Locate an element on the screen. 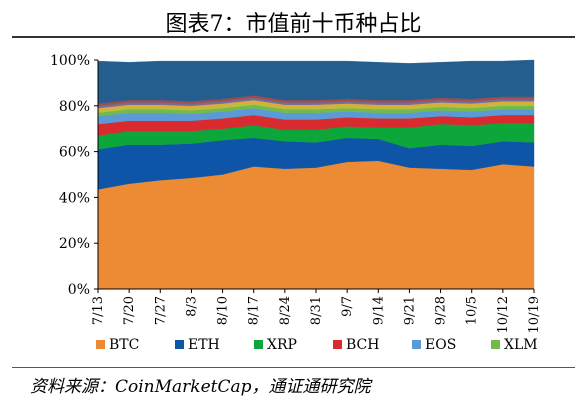 This screenshot has height=407, width=587. x-tick-label: 7/27 is located at coordinates (160, 310).